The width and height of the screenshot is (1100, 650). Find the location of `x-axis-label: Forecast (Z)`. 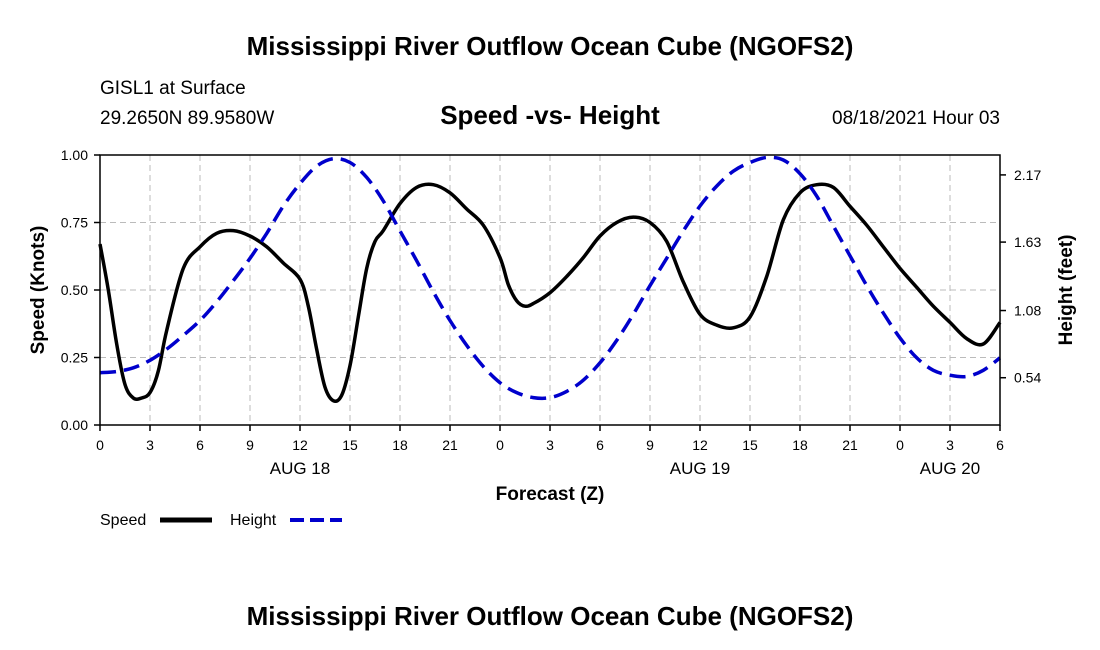

x-axis-label: Forecast (Z) is located at coordinates (550, 494).